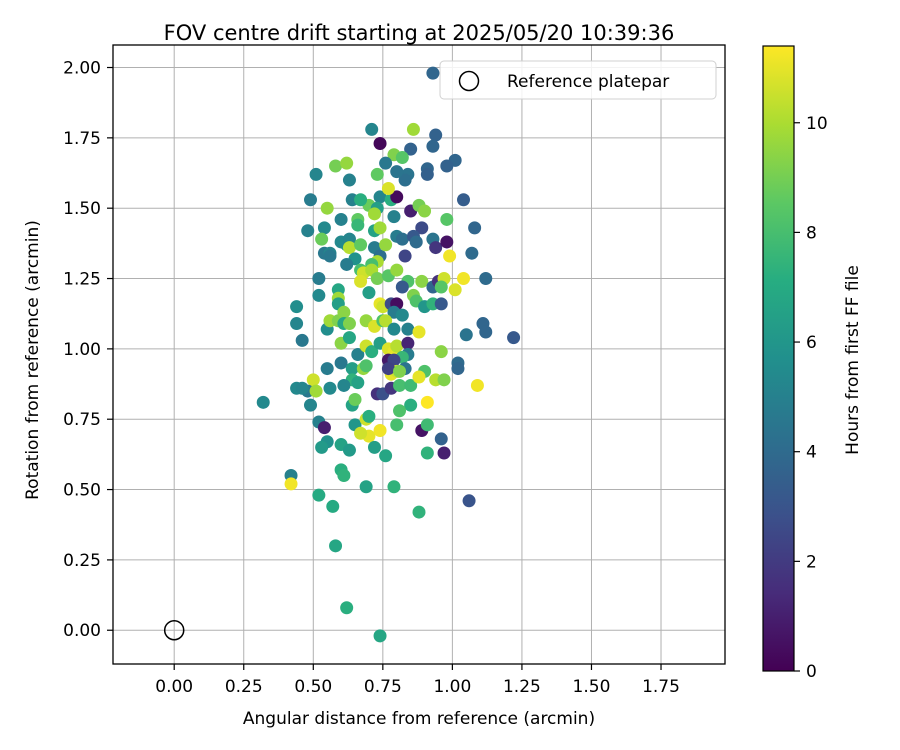 The image size is (900, 750). Describe the element at coordinates (522, 687) in the screenshot. I see `x-tick-label: 1.25` at that location.